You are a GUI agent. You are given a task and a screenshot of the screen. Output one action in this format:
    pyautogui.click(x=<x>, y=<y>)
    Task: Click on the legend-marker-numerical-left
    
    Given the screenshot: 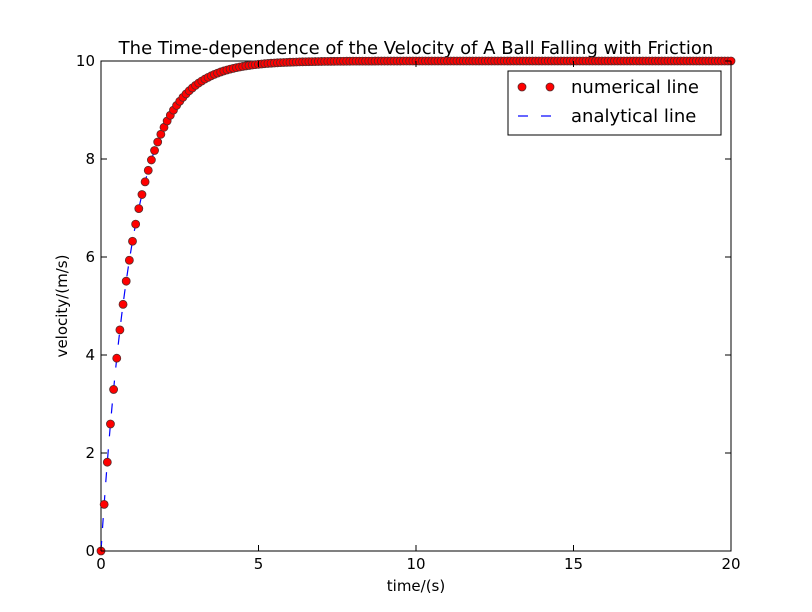 What is the action you would take?
    pyautogui.click(x=522, y=87)
    